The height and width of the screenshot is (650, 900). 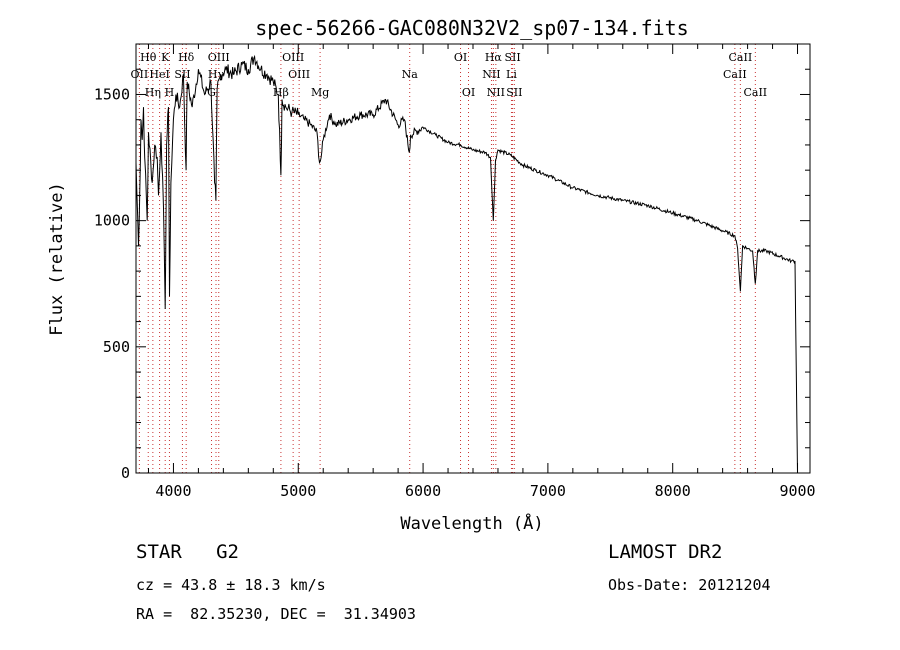 I want to click on chart-title: spec-56266-GAC080N32V2_sp07-134.fits, so click(x=471, y=28).